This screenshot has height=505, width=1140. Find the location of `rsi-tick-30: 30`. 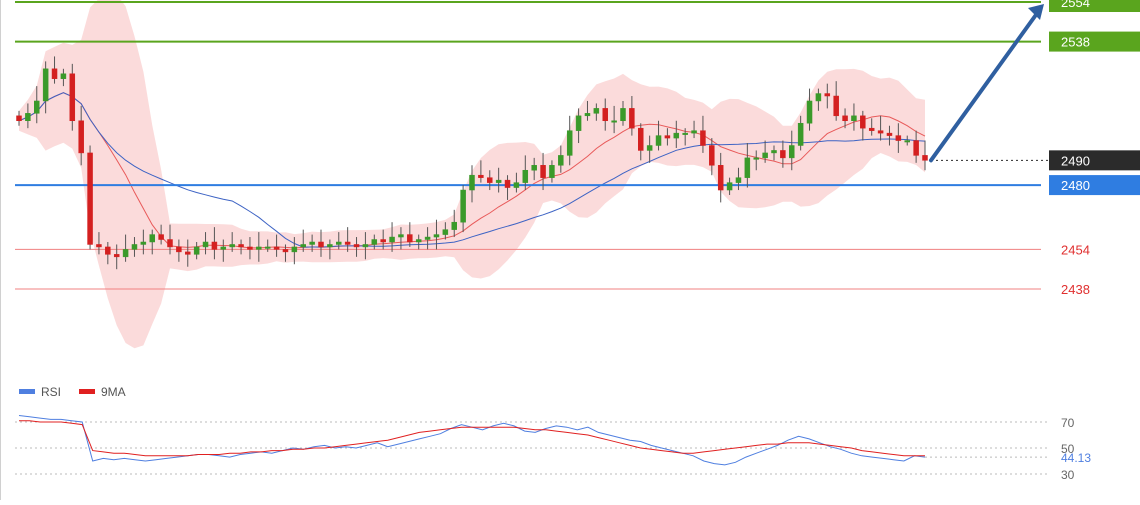

rsi-tick-30: 30 is located at coordinates (1068, 475).